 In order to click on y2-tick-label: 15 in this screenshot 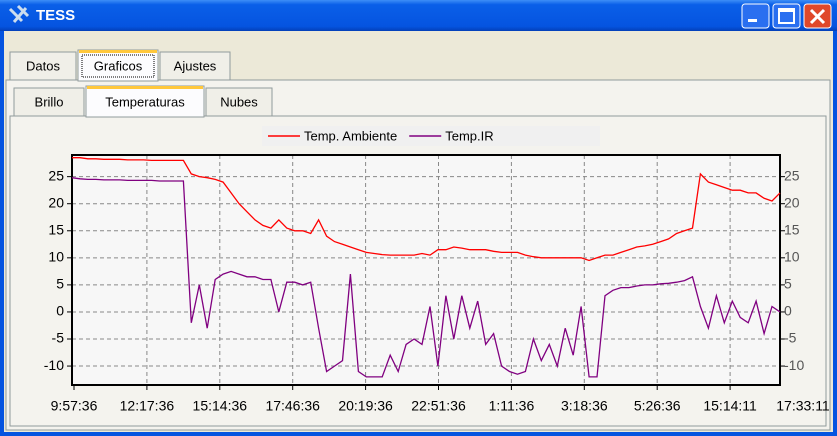, I will do `click(792, 229)`.